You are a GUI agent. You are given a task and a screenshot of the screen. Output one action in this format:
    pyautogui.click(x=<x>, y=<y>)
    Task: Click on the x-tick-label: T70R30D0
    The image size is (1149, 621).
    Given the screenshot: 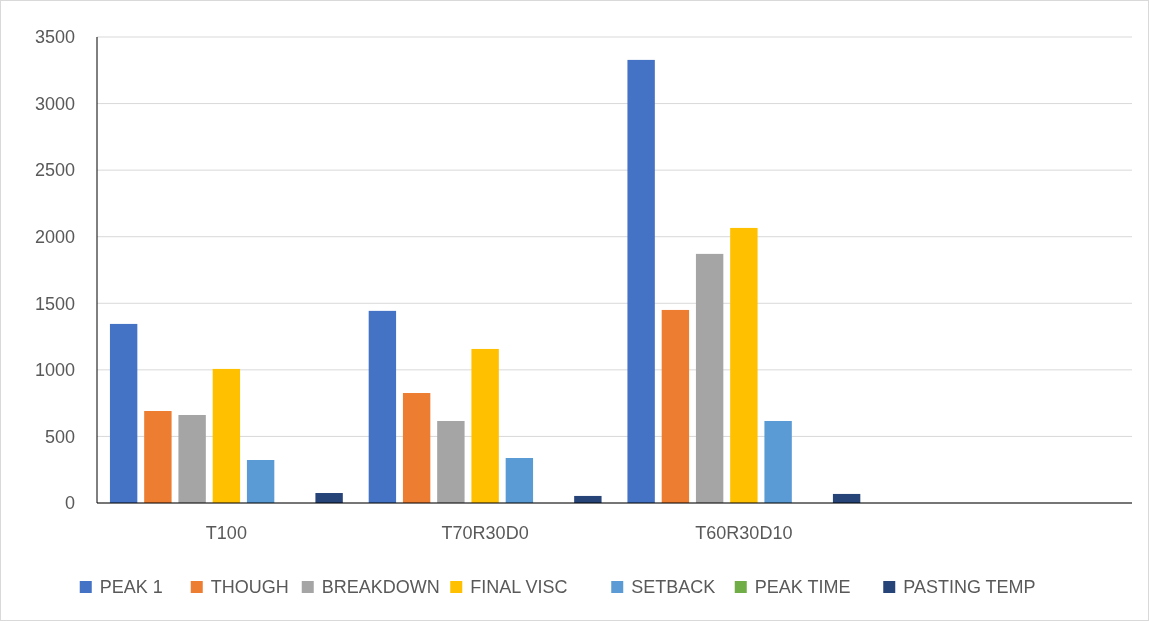 What is the action you would take?
    pyautogui.click(x=485, y=533)
    